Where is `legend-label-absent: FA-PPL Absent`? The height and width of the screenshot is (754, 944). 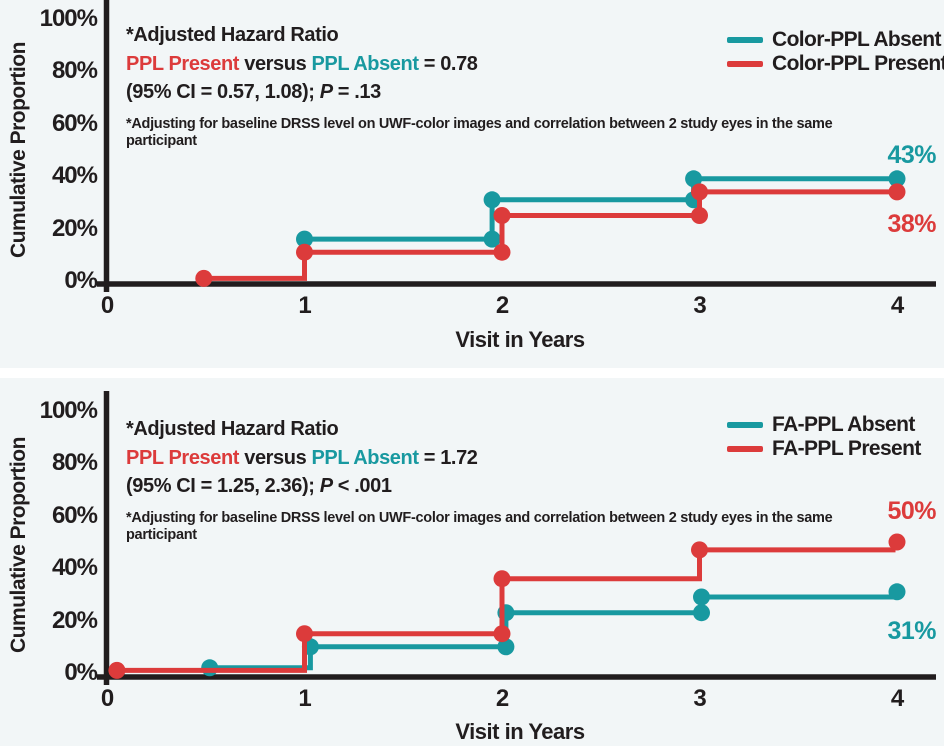 legend-label-absent: FA-PPL Absent is located at coordinates (843, 424).